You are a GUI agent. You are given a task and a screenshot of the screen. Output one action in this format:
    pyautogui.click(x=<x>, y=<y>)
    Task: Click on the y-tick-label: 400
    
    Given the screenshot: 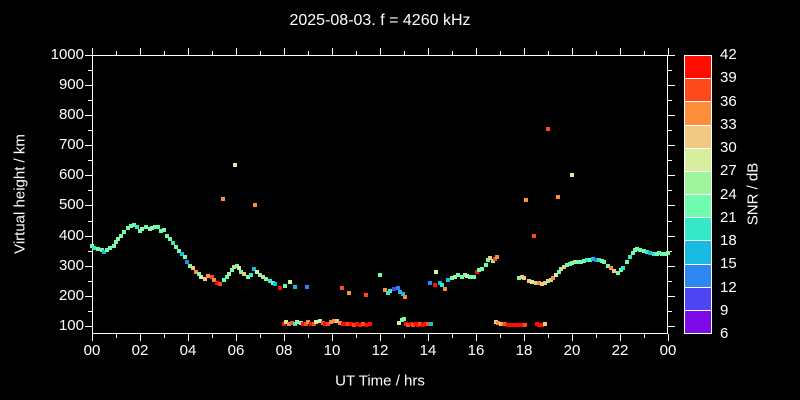 What is the action you would take?
    pyautogui.click(x=71, y=235)
    